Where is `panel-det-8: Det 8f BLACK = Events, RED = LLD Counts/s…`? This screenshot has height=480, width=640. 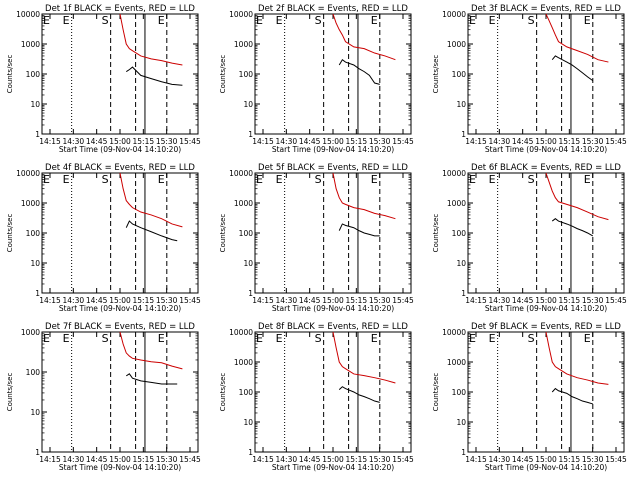 panel-det-8: Det 8f BLACK = Events, RED = LLD Counts/s… is located at coordinates (316, 397).